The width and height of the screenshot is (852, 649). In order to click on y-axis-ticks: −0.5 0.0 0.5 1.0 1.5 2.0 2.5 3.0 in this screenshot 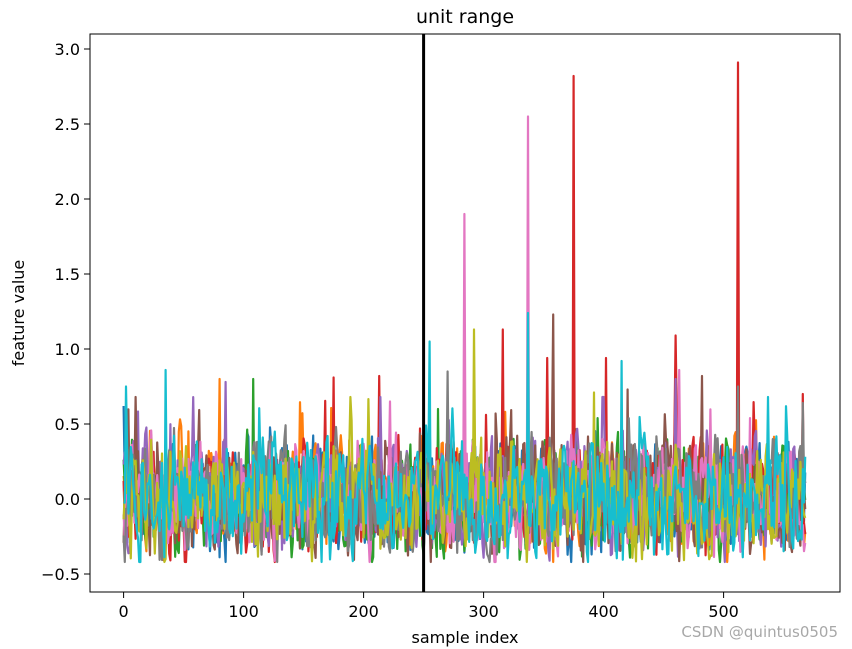, I will do `click(65, 312)`.